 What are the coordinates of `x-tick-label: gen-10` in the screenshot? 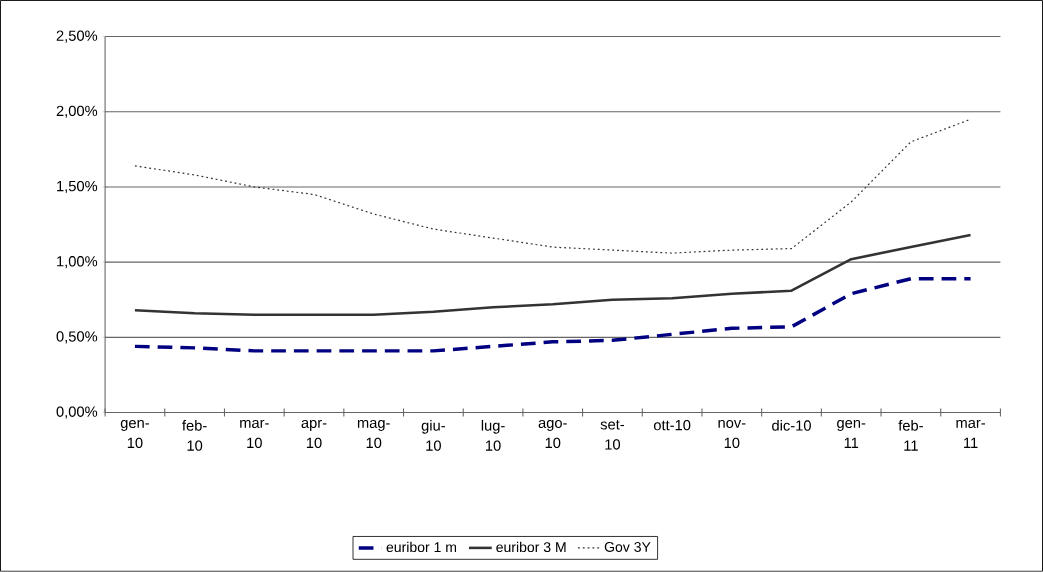 It's located at (134, 434).